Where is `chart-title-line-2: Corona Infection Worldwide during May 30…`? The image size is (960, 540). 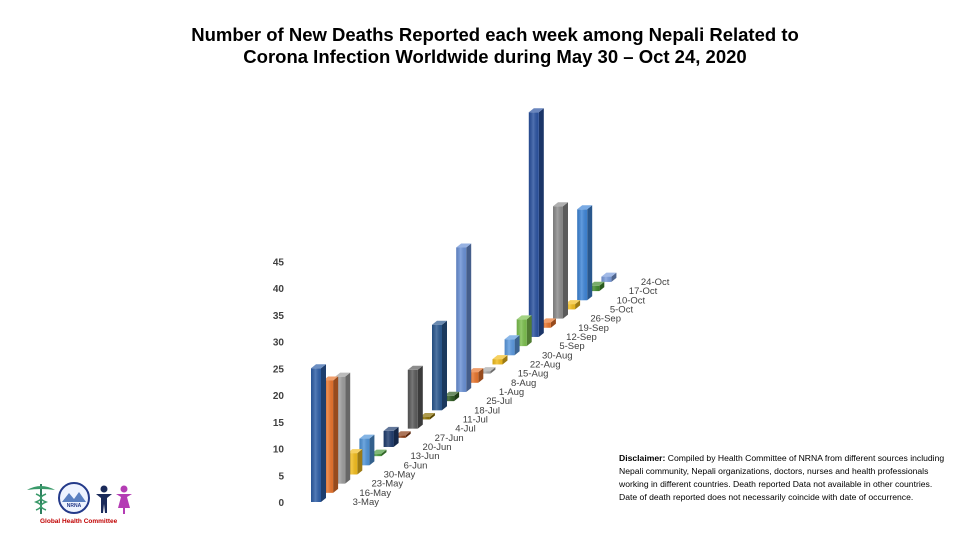
chart-title-line-2: Corona Infection Worldwide during May 30… is located at coordinates (495, 56).